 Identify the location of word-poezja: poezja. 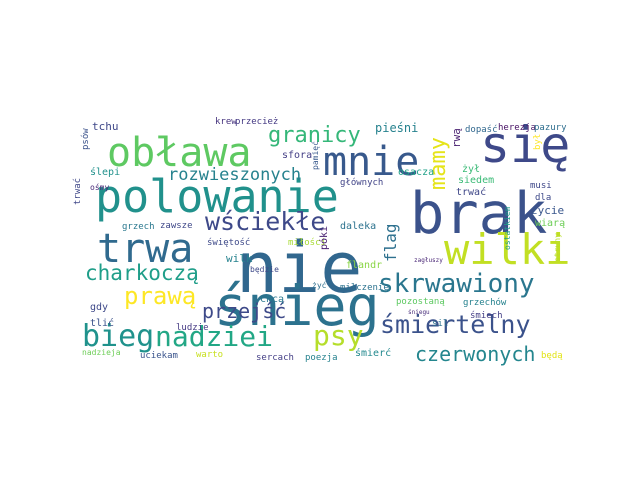
(321, 358).